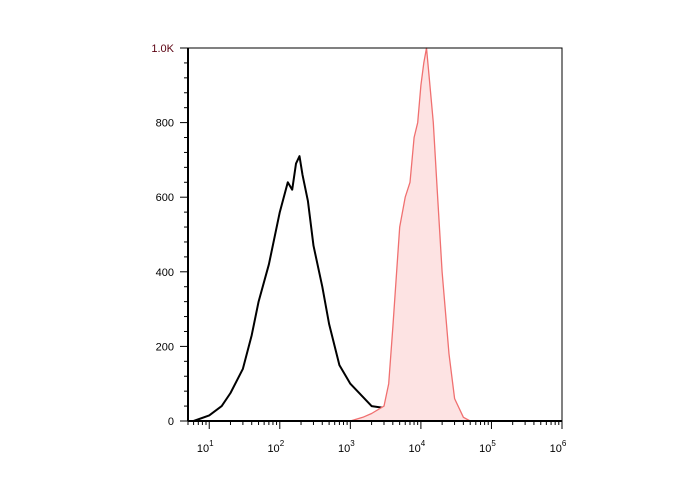 The width and height of the screenshot is (688, 490). Describe the element at coordinates (558, 447) in the screenshot. I see `x-tick-label: 10⁶` at that location.